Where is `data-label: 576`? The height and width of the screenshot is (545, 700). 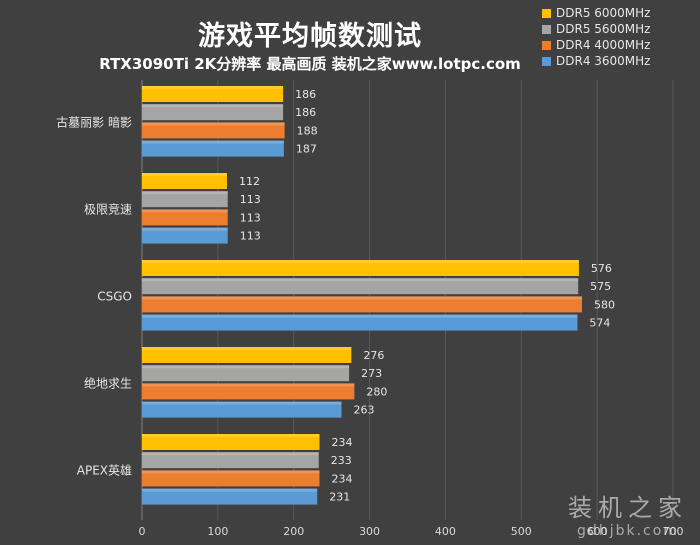
data-label: 576 is located at coordinates (601, 268).